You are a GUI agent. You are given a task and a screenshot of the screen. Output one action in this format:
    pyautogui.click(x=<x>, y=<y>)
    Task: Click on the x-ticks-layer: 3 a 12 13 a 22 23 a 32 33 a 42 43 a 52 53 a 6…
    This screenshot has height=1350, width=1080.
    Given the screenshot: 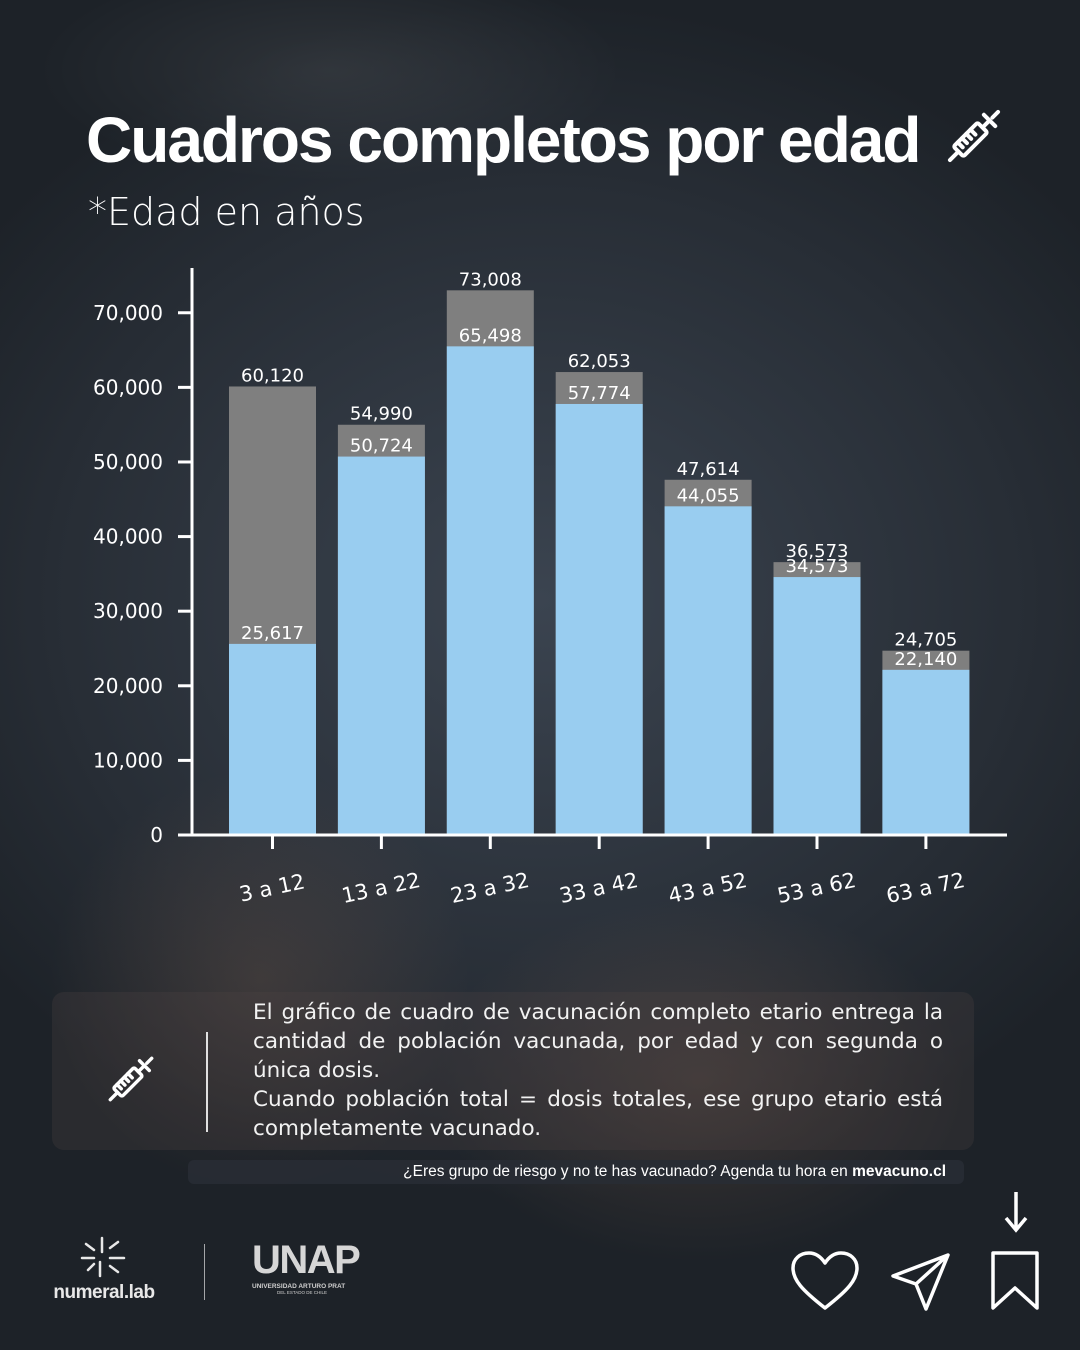 What is the action you would take?
    pyautogui.click(x=602, y=871)
    